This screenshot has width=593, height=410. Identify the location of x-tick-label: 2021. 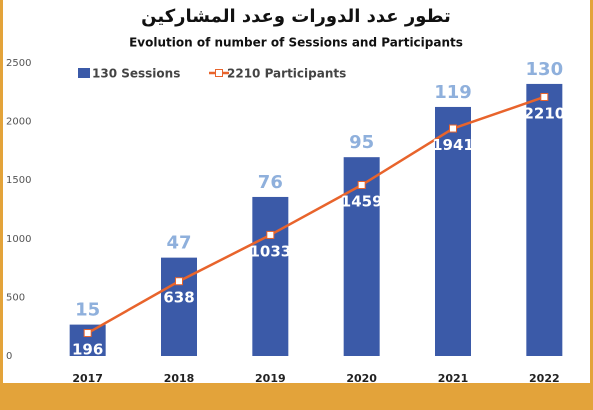
(453, 378).